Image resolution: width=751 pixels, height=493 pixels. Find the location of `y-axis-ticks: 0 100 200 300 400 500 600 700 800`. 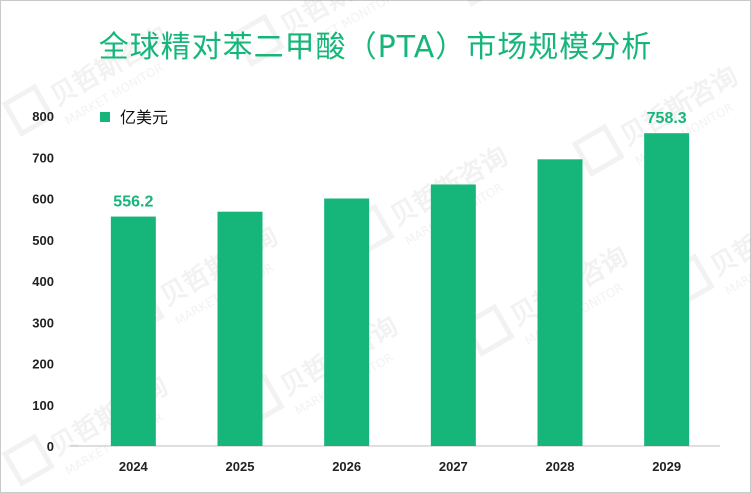

y-axis-ticks: 0 100 200 300 400 500 600 700 800 is located at coordinates (43, 281).